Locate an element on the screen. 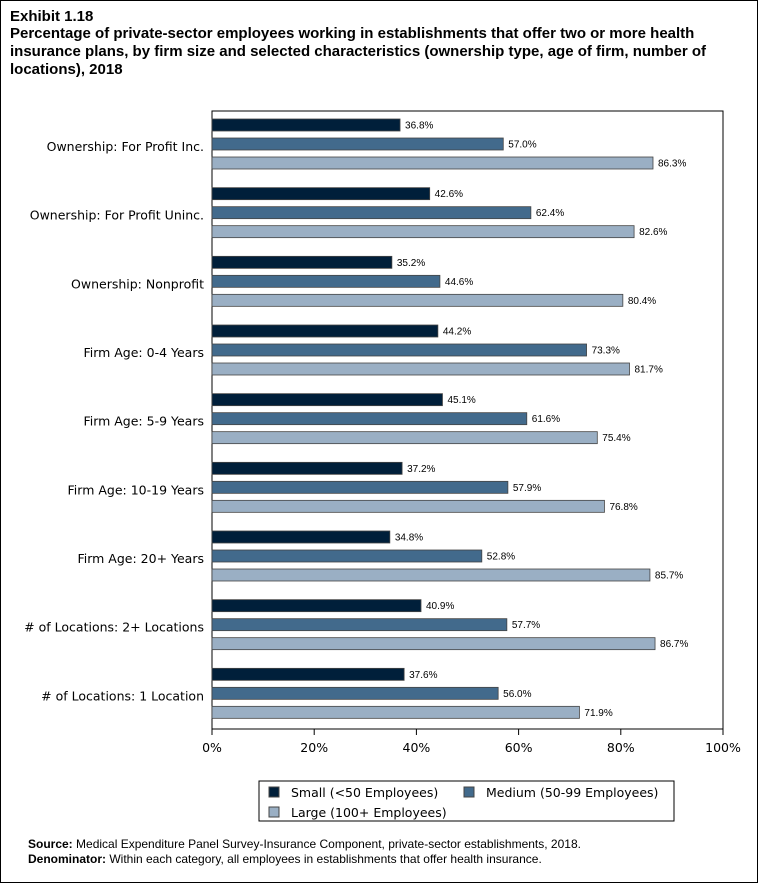 The image size is (758, 883). legend-label: Small (<50 Employees) is located at coordinates (364, 792).